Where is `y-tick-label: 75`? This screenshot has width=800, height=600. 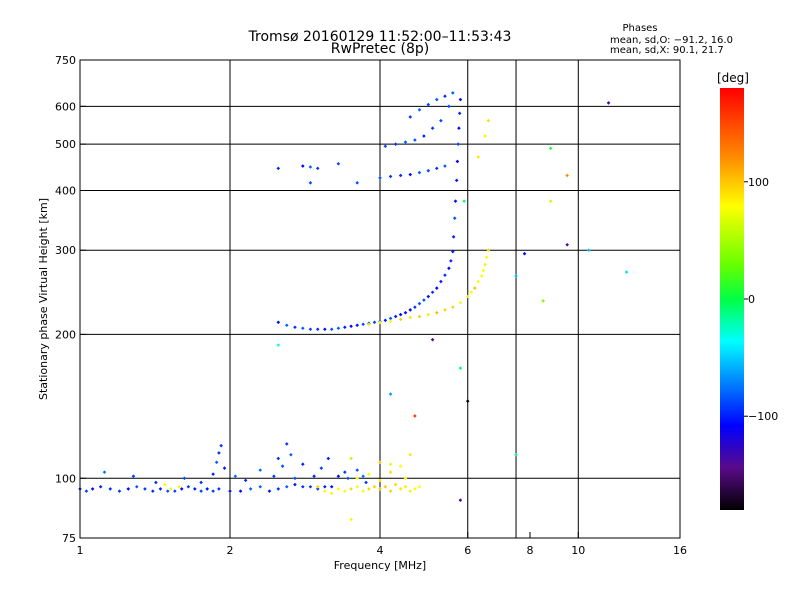
y-tick-label: 75 is located at coordinates (69, 538).